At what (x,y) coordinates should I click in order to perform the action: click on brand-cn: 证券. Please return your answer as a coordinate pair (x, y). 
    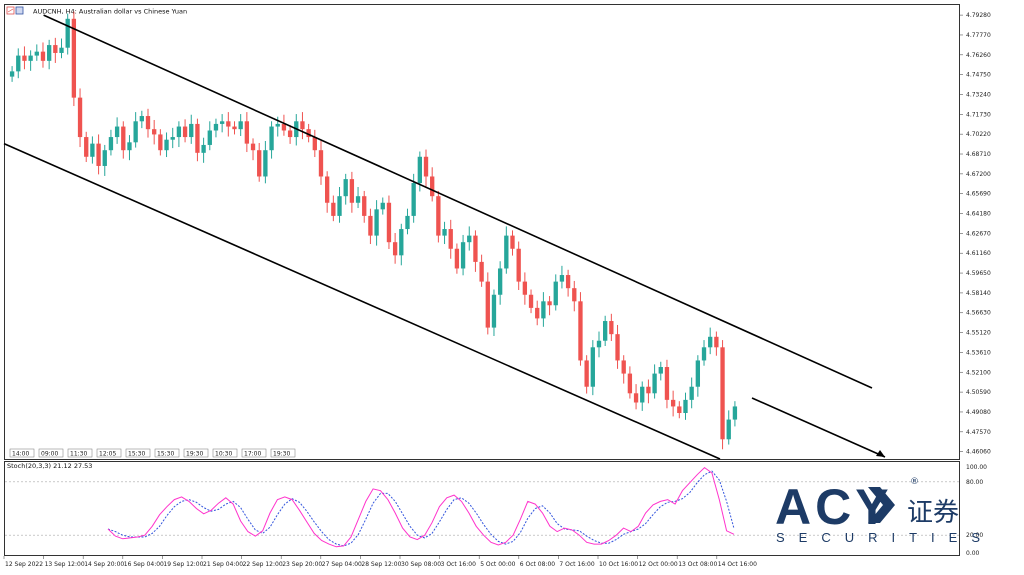
    Looking at the image, I should click on (933, 513).